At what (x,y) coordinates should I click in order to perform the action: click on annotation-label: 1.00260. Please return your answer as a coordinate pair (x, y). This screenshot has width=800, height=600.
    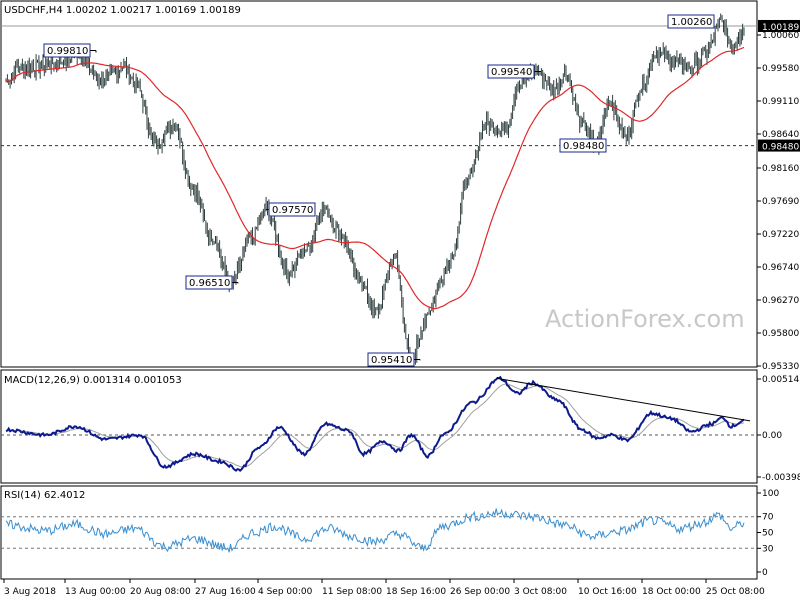
    Looking at the image, I should click on (691, 22).